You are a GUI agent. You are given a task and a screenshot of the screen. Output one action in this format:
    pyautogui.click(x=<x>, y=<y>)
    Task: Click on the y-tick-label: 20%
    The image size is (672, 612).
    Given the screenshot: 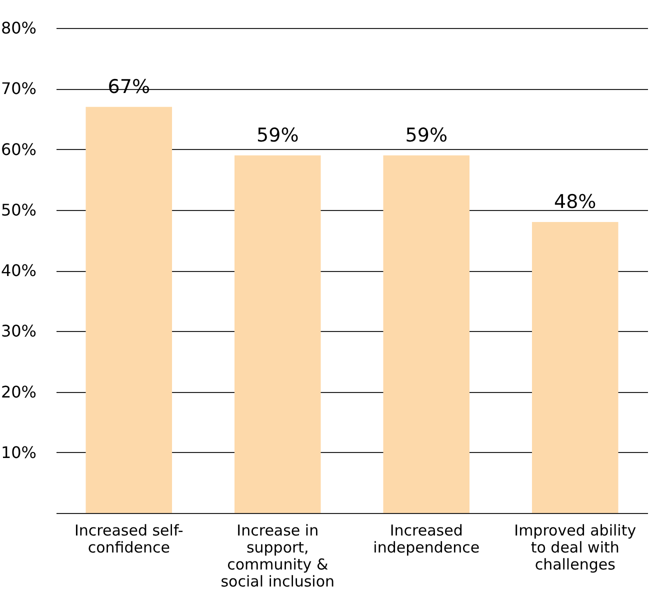 What is the action you would take?
    pyautogui.click(x=18, y=392)
    